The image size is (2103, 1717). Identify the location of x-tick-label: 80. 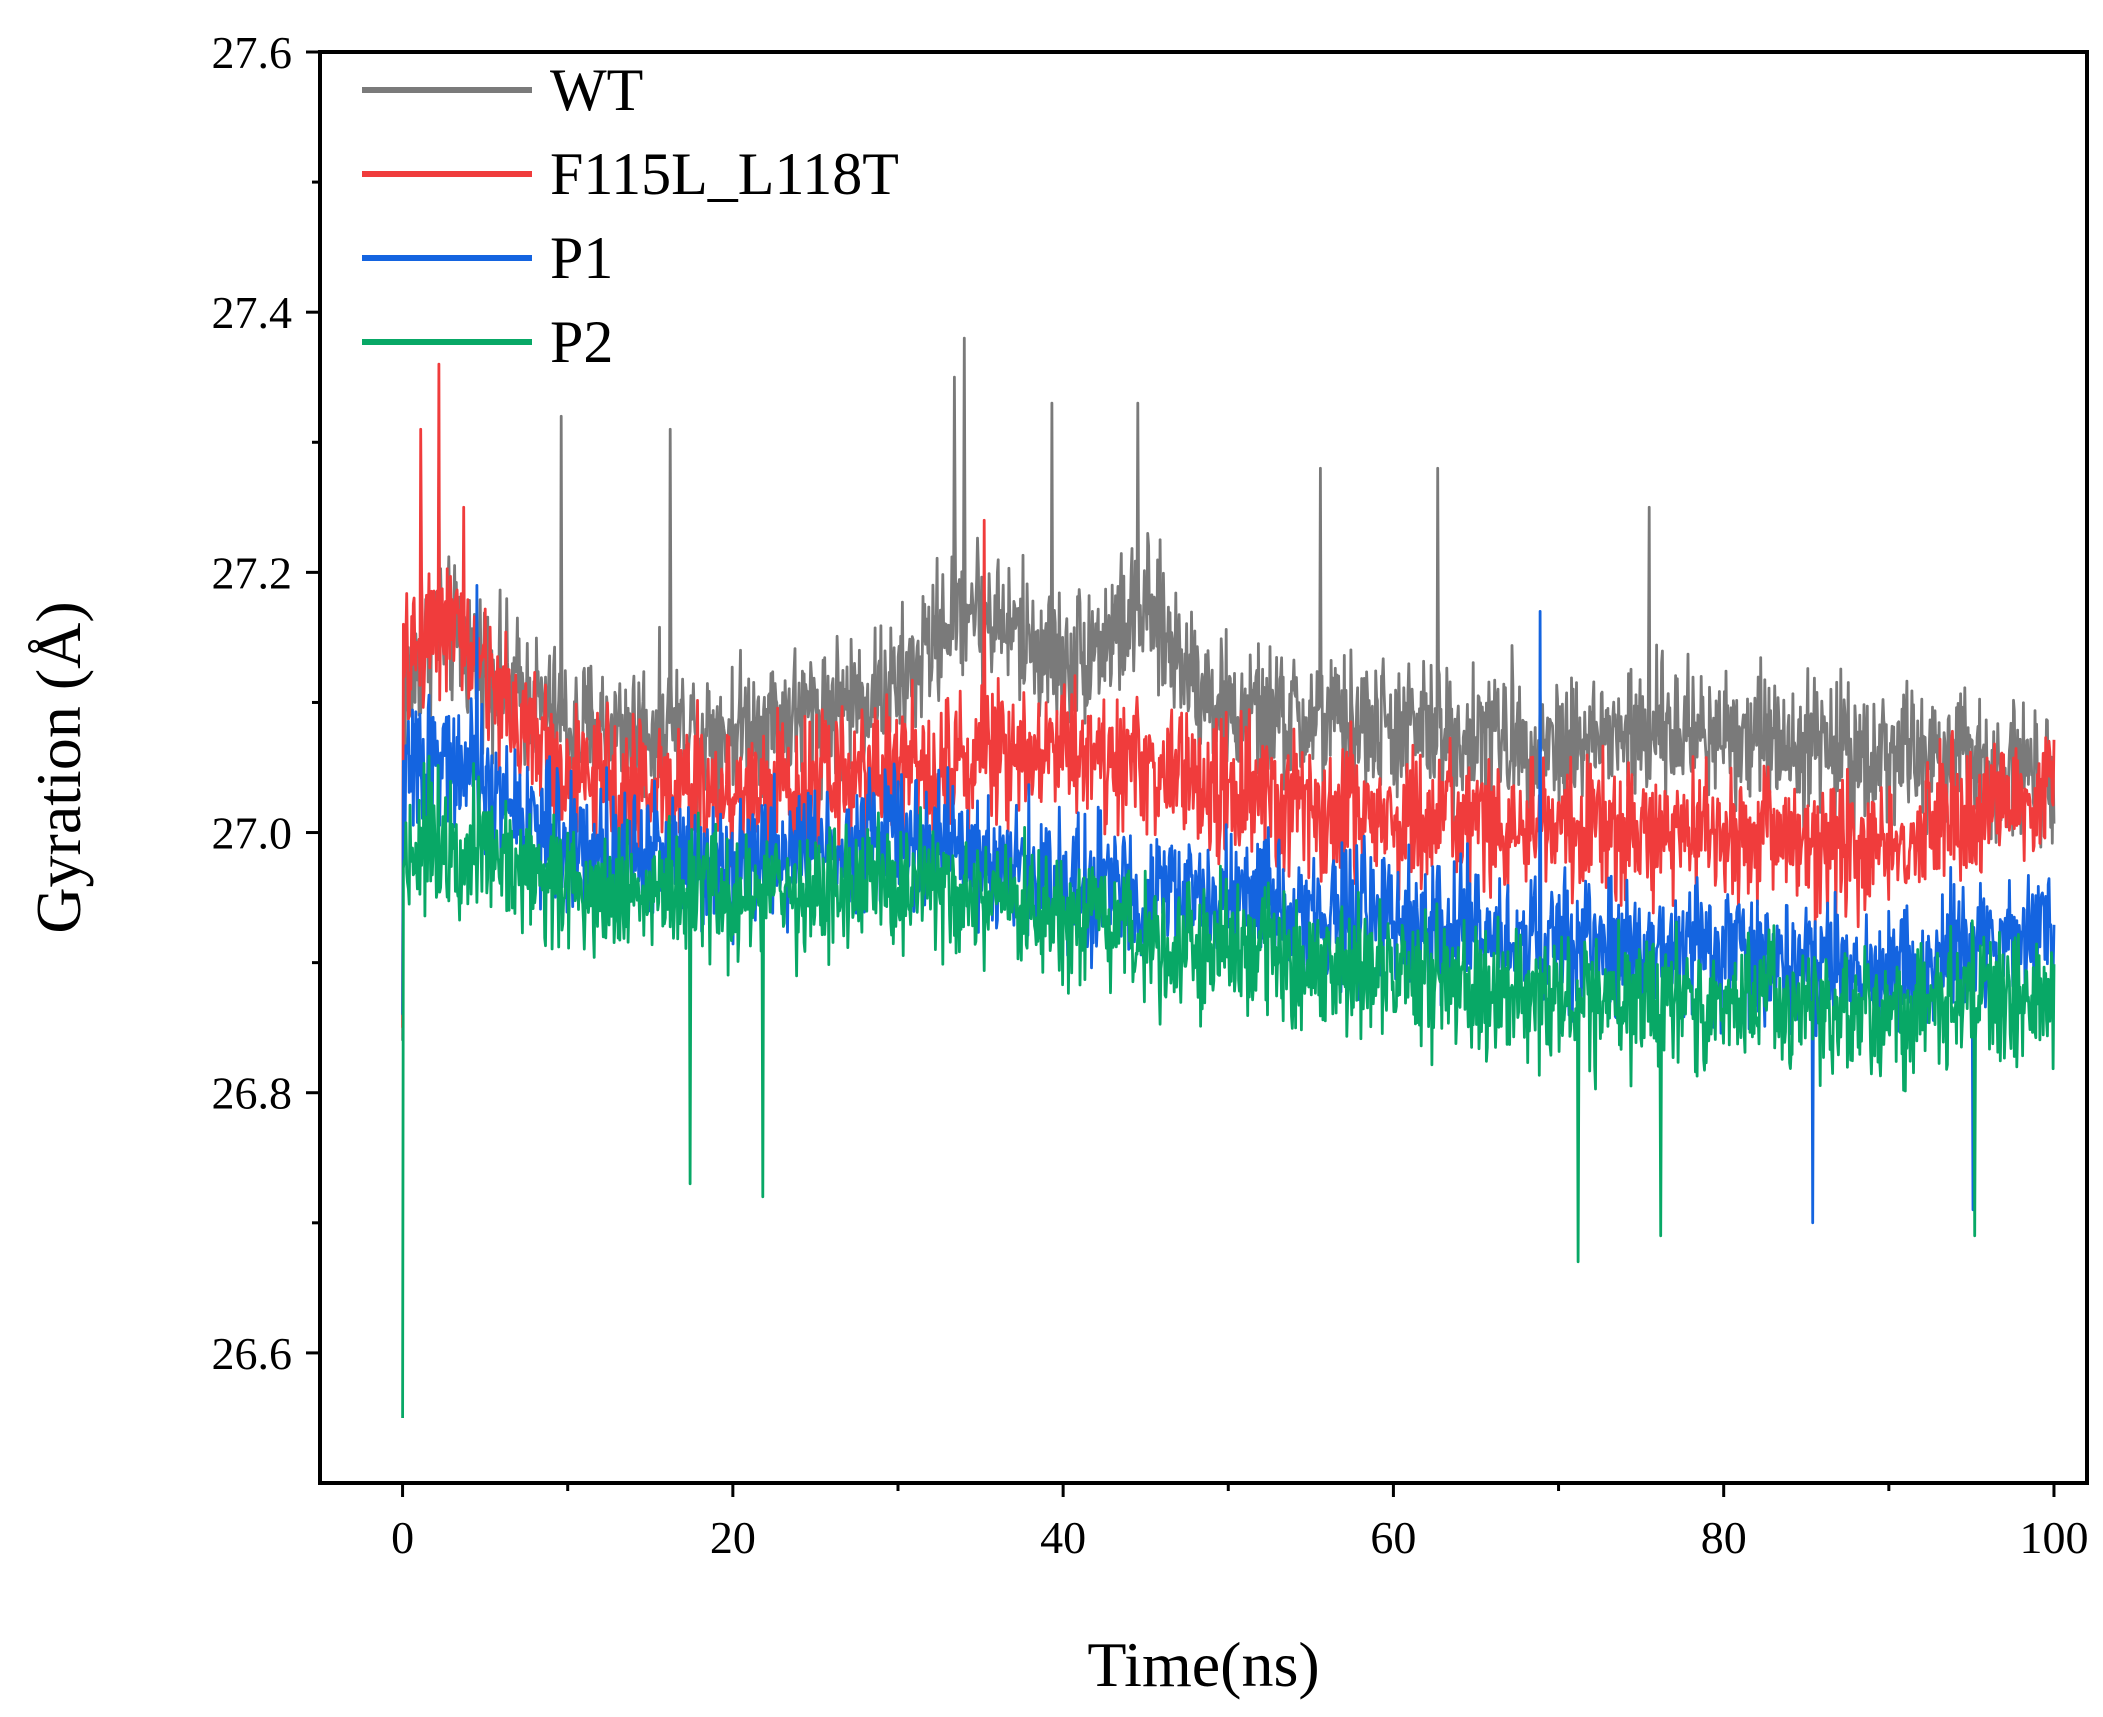
(1724, 1537).